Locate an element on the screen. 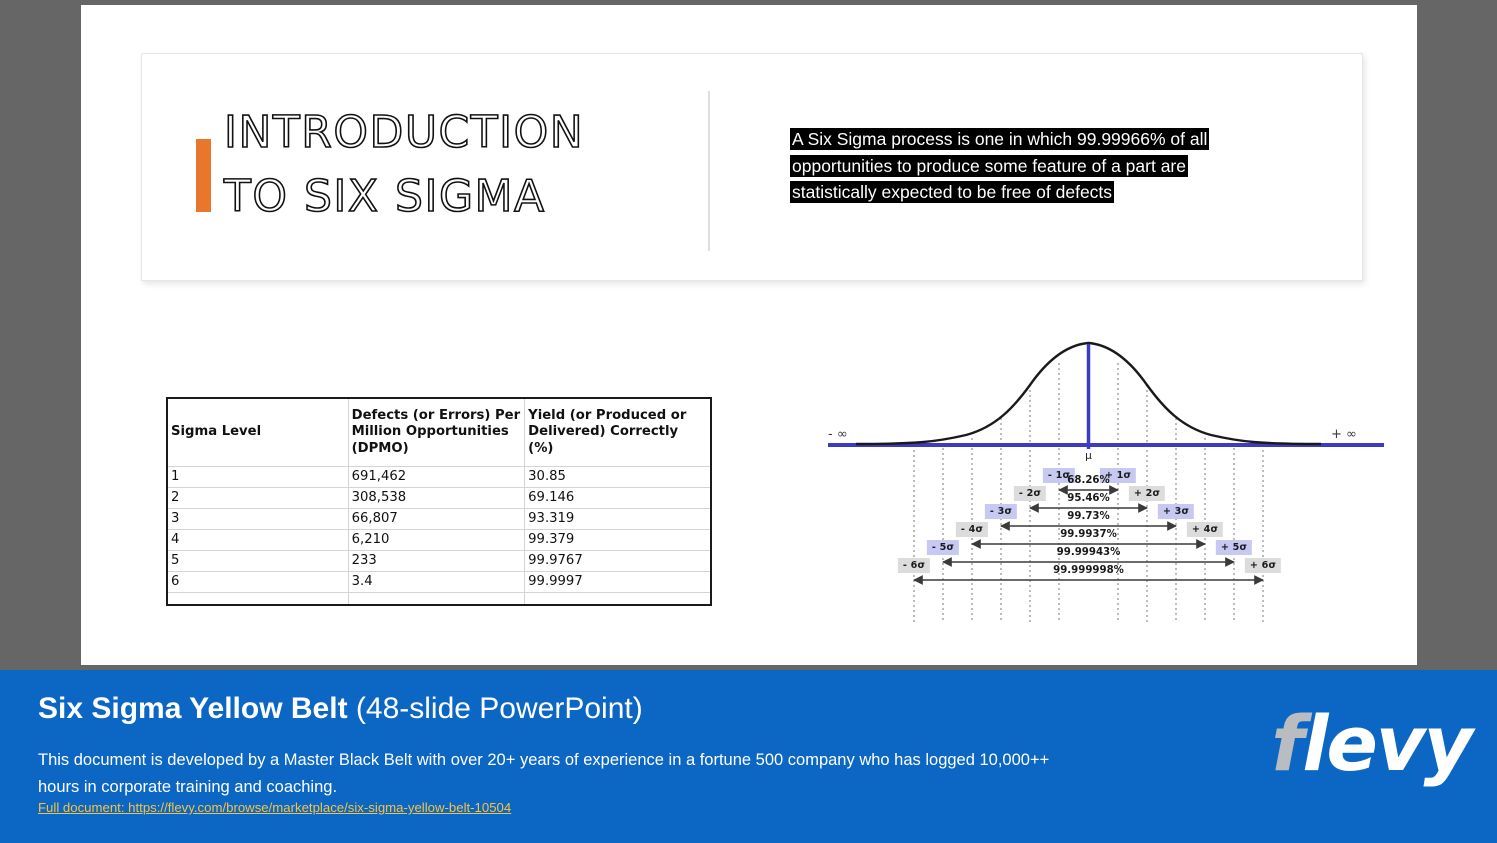  coverage-label-4-sigma: 99.9937% is located at coordinates (1088, 534).